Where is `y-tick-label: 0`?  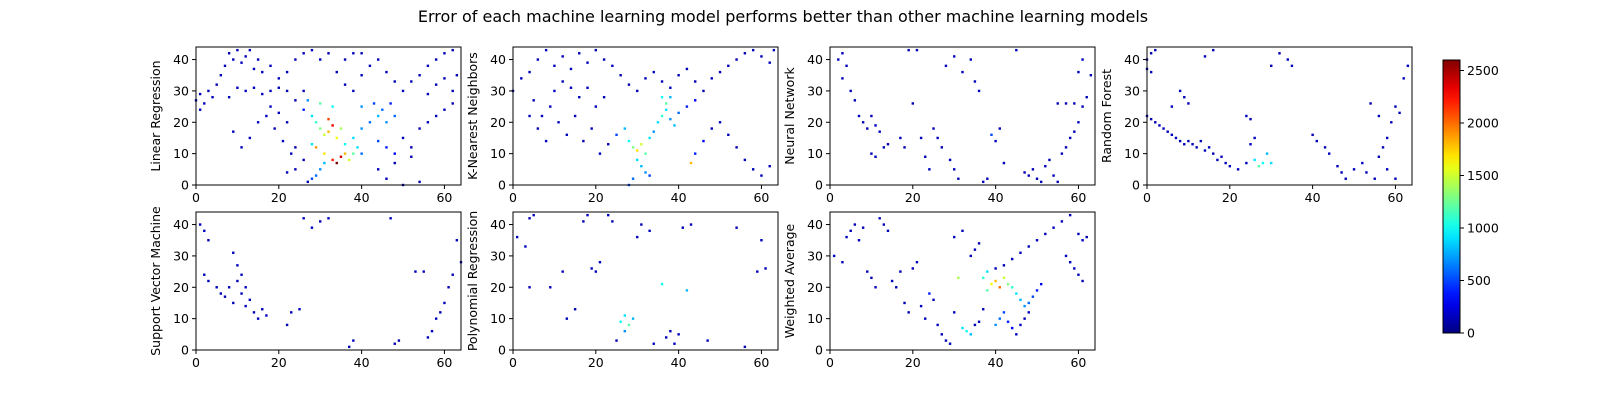 y-tick-label: 0 is located at coordinates (185, 185).